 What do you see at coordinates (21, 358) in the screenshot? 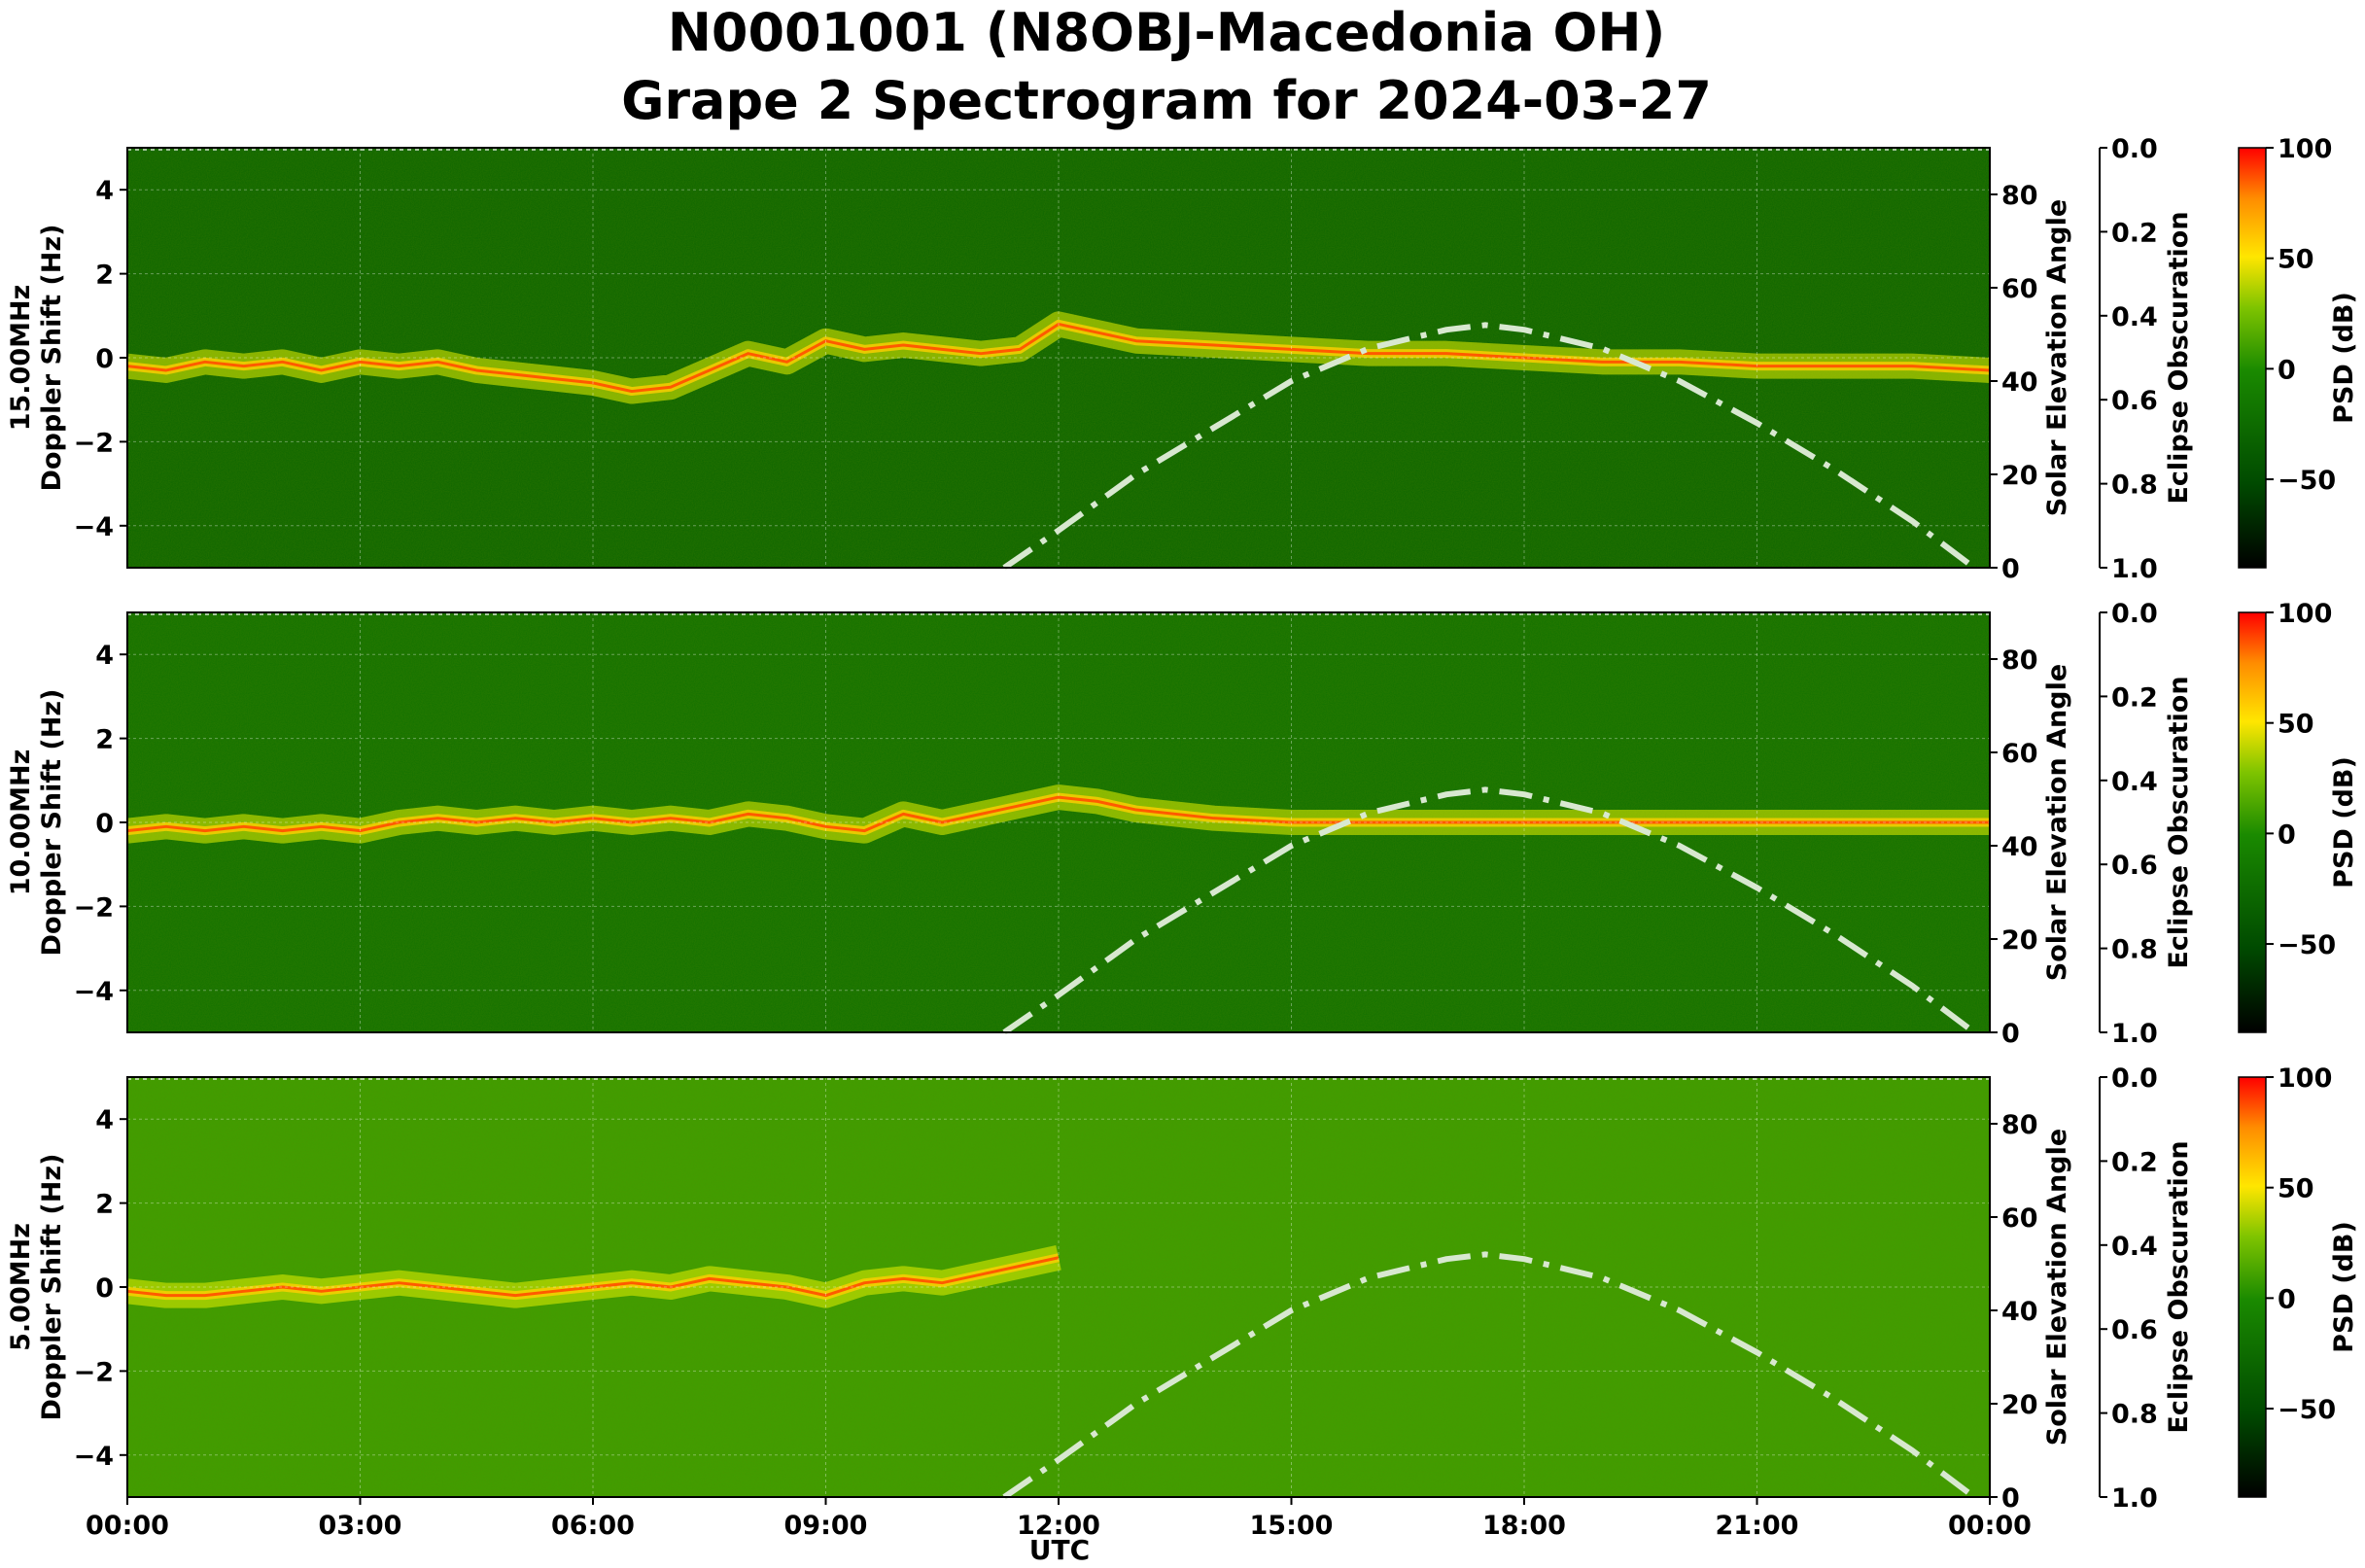
I see `band-label: 15.00MHz` at bounding box center [21, 358].